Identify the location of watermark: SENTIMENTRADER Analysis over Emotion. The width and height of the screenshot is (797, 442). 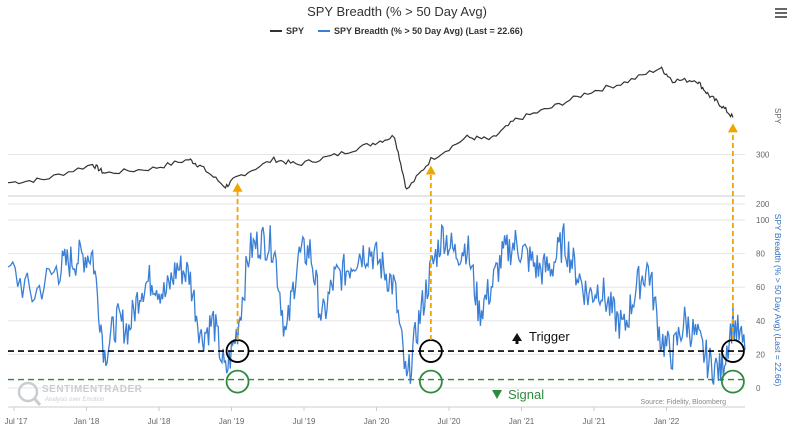
(80, 393).